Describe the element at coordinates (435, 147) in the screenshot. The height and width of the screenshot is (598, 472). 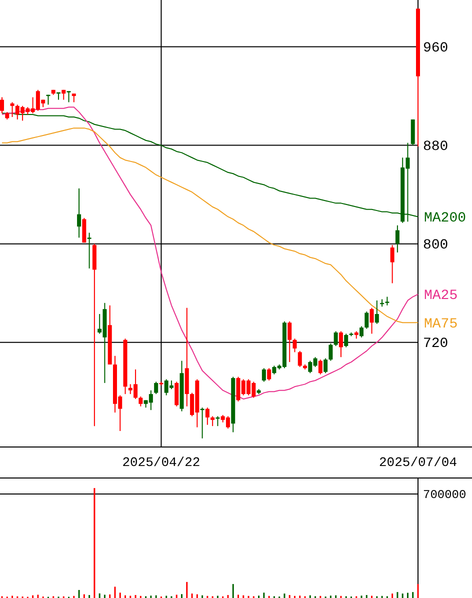
I see `y-tick-label: 880` at that location.